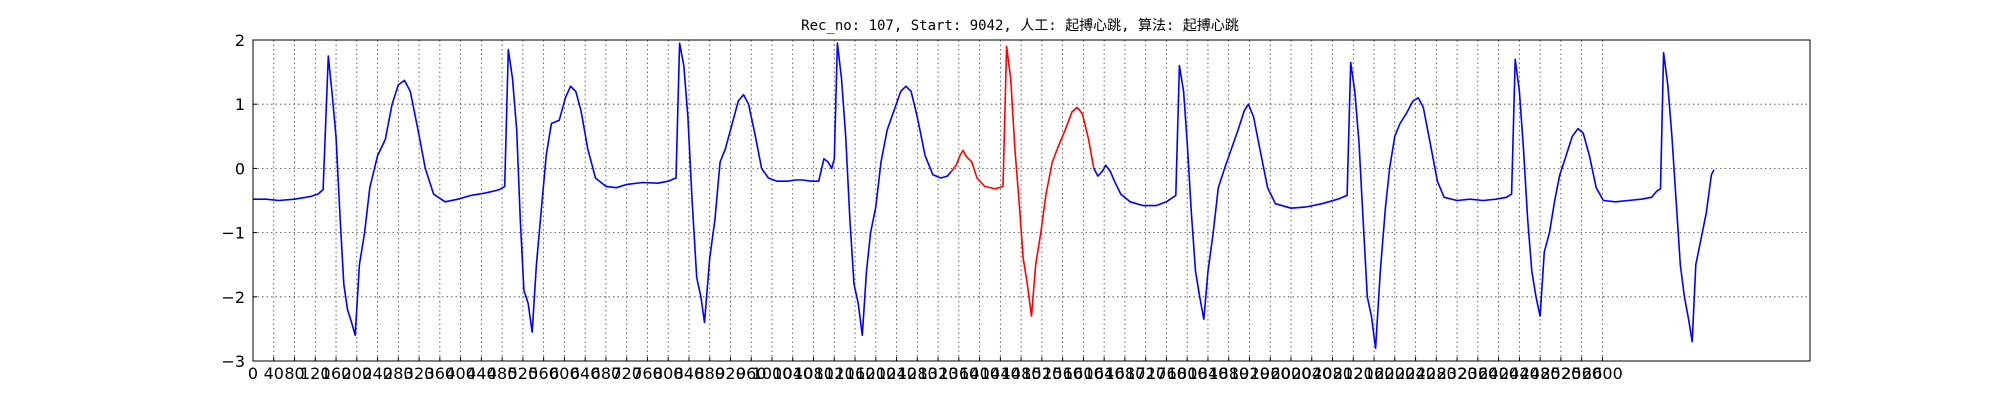 This screenshot has height=400, width=2000. I want to click on x-tick-label: 960, so click(751, 373).